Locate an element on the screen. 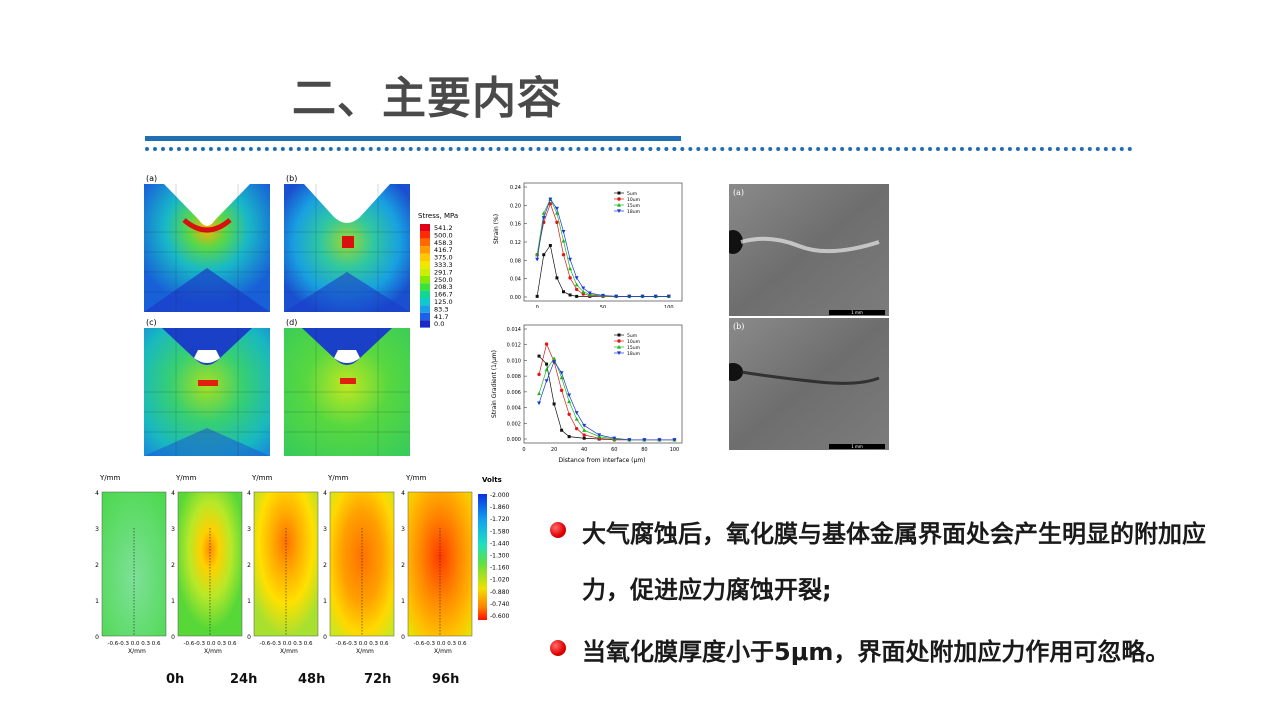  fem-stress-figure: (a) (b) (c) (d) is located at coordinates (304, 316).